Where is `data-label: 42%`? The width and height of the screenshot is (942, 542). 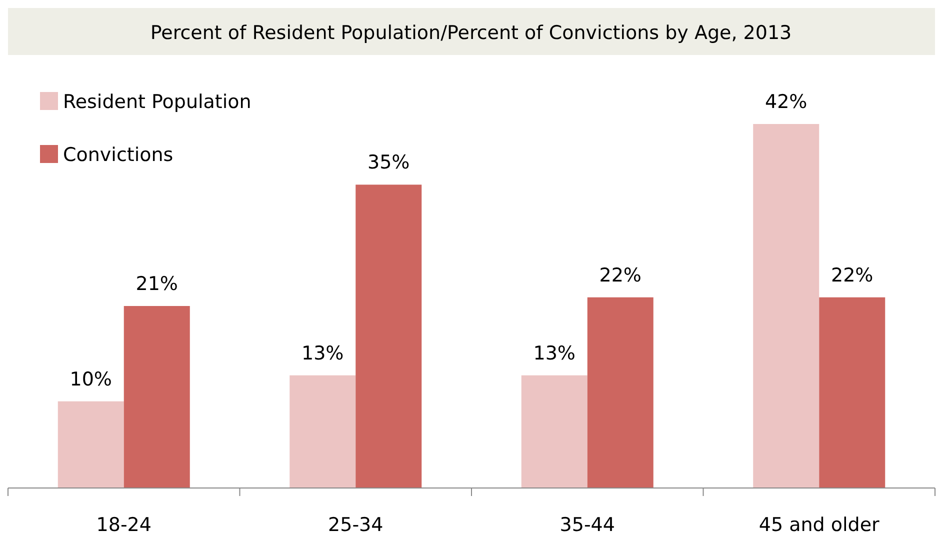
data-label: 42% is located at coordinates (786, 102).